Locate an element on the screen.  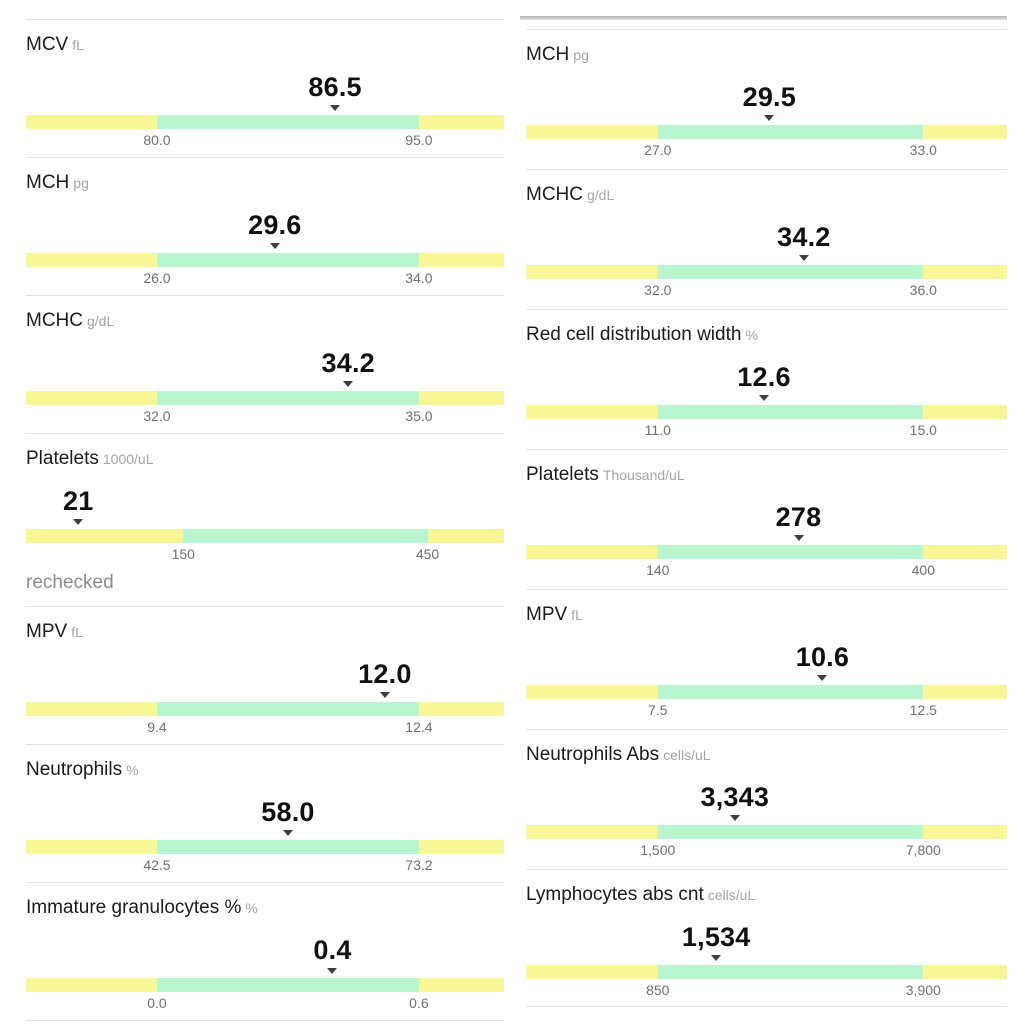
result-card: Neutrophils% 58.0 42.5 73.2 is located at coordinates (265, 810).